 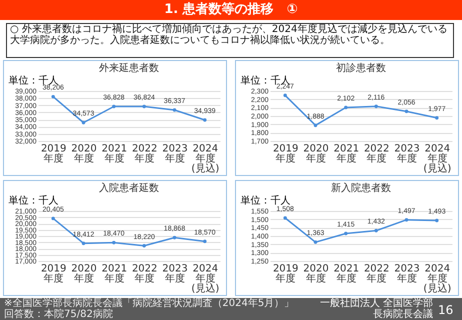 What do you see at coordinates (230, 40) in the screenshot?
I see `text: ○ 外来患者数はコロナ禍に比べて増加傾向ではあったが、2024年度見込では減少を見込んでいる大学病院が多かった。入院患者延数についてもコロナ禍以降低い状況が続いている。` at bounding box center [230, 40].